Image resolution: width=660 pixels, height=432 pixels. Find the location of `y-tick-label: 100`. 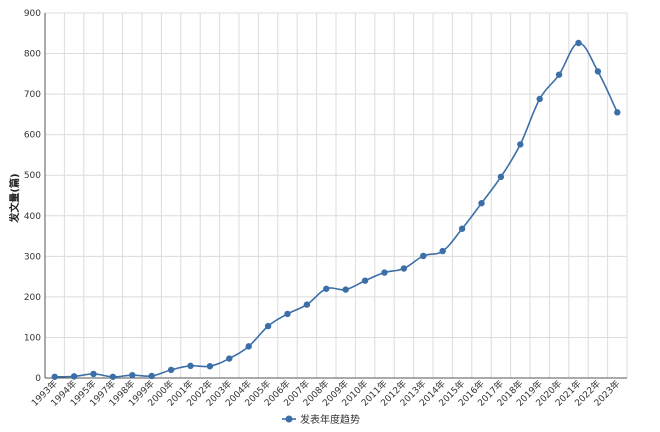

y-tick-label: 100 is located at coordinates (32, 338).